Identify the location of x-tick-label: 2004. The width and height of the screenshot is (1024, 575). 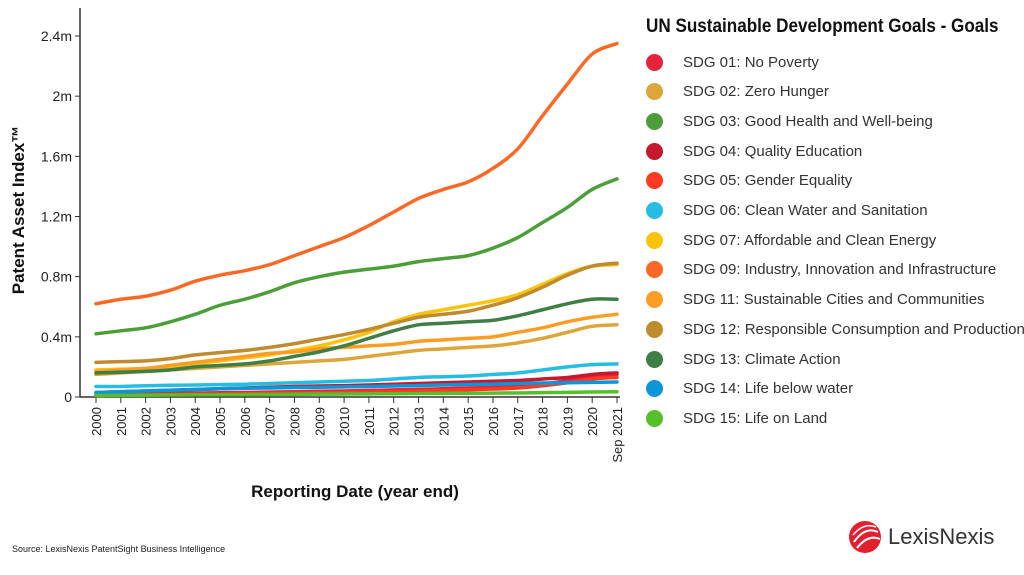
(195, 421).